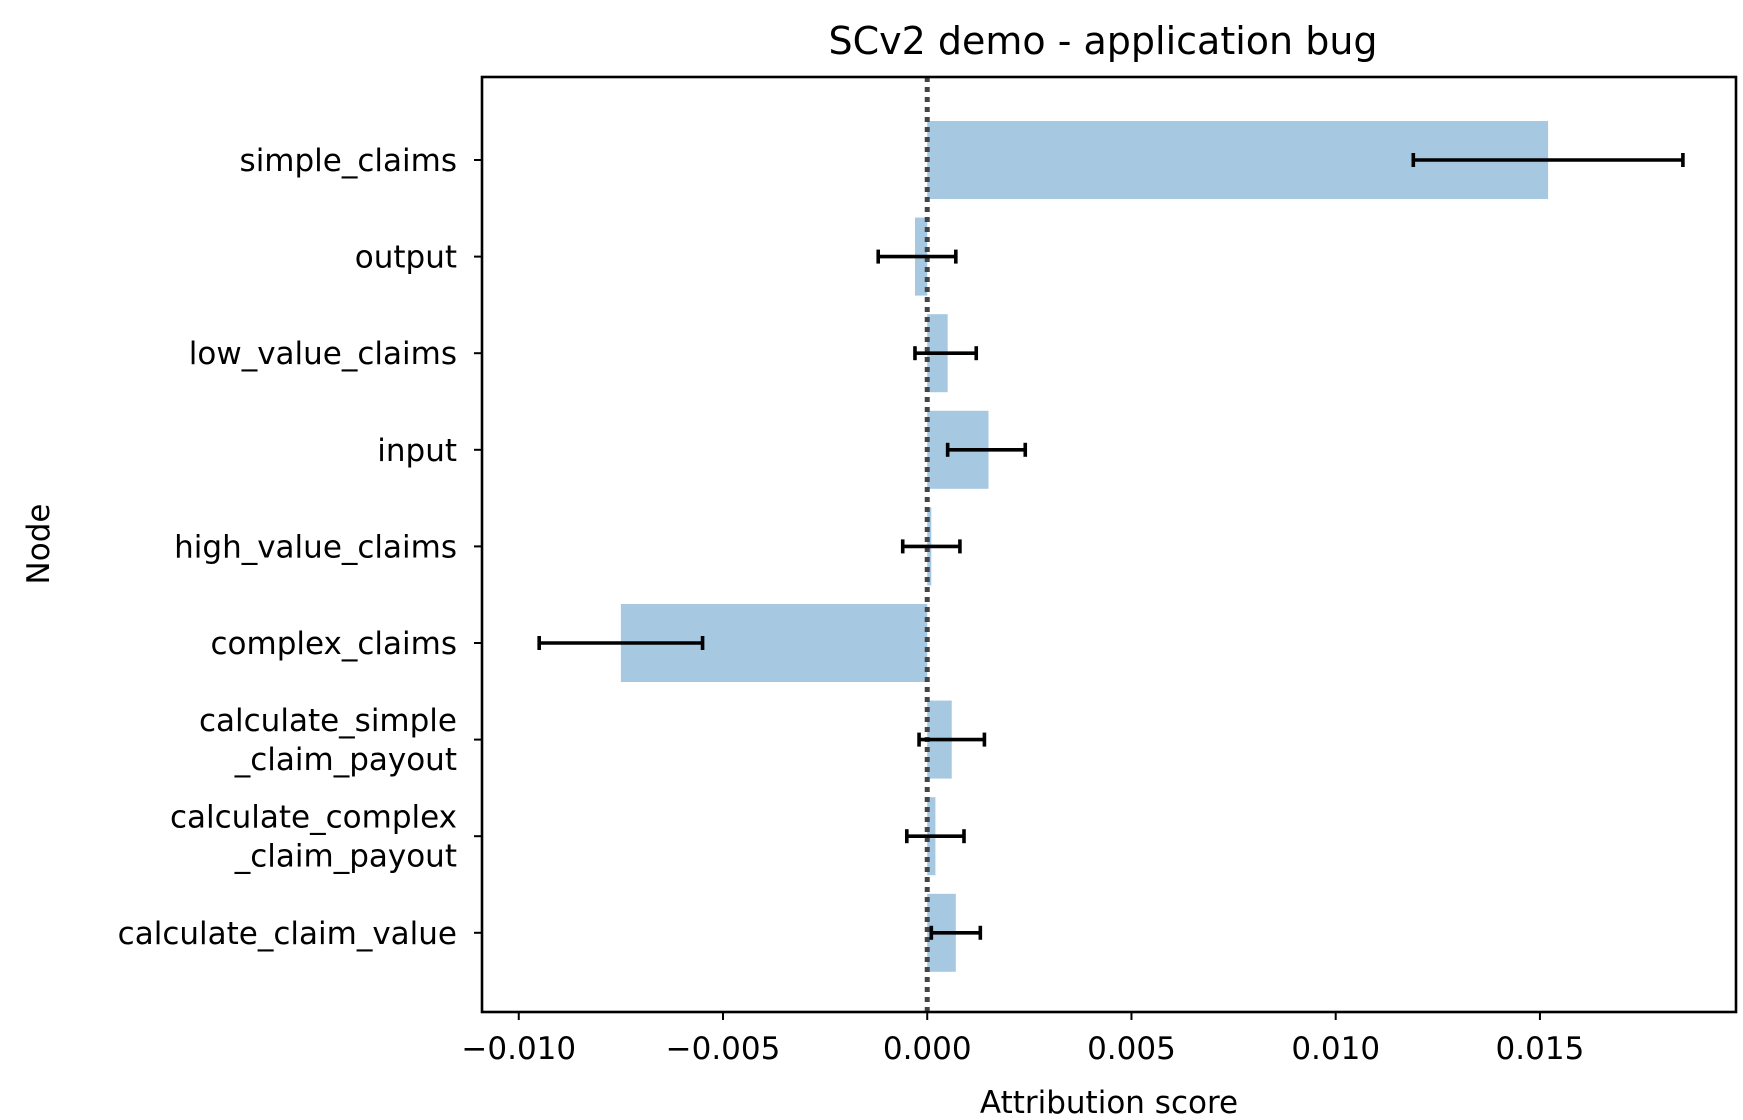 The width and height of the screenshot is (1743, 1120). I want to click on x-tick-label: 0.005, so click(1131, 1049).